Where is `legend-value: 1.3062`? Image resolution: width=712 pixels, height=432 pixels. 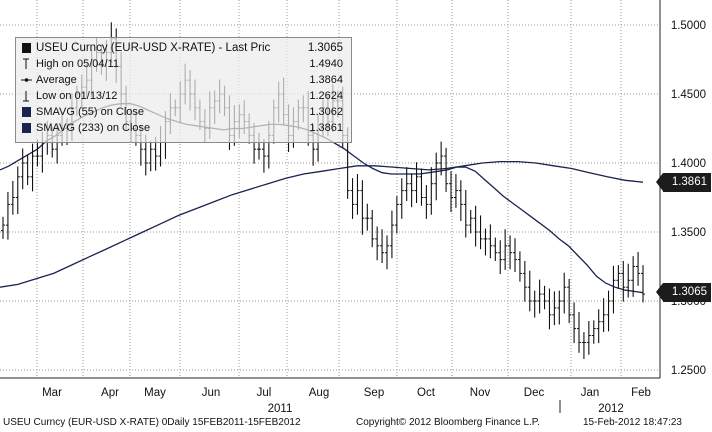
legend-value: 1.3062 is located at coordinates (326, 112).